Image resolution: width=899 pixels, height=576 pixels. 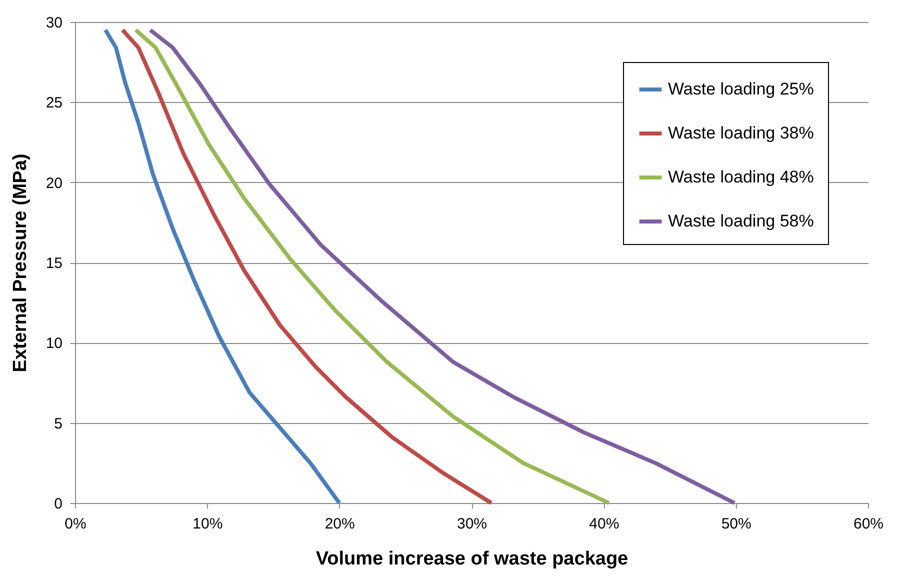 What do you see at coordinates (604, 524) in the screenshot?
I see `x-tick-label: 40%` at bounding box center [604, 524].